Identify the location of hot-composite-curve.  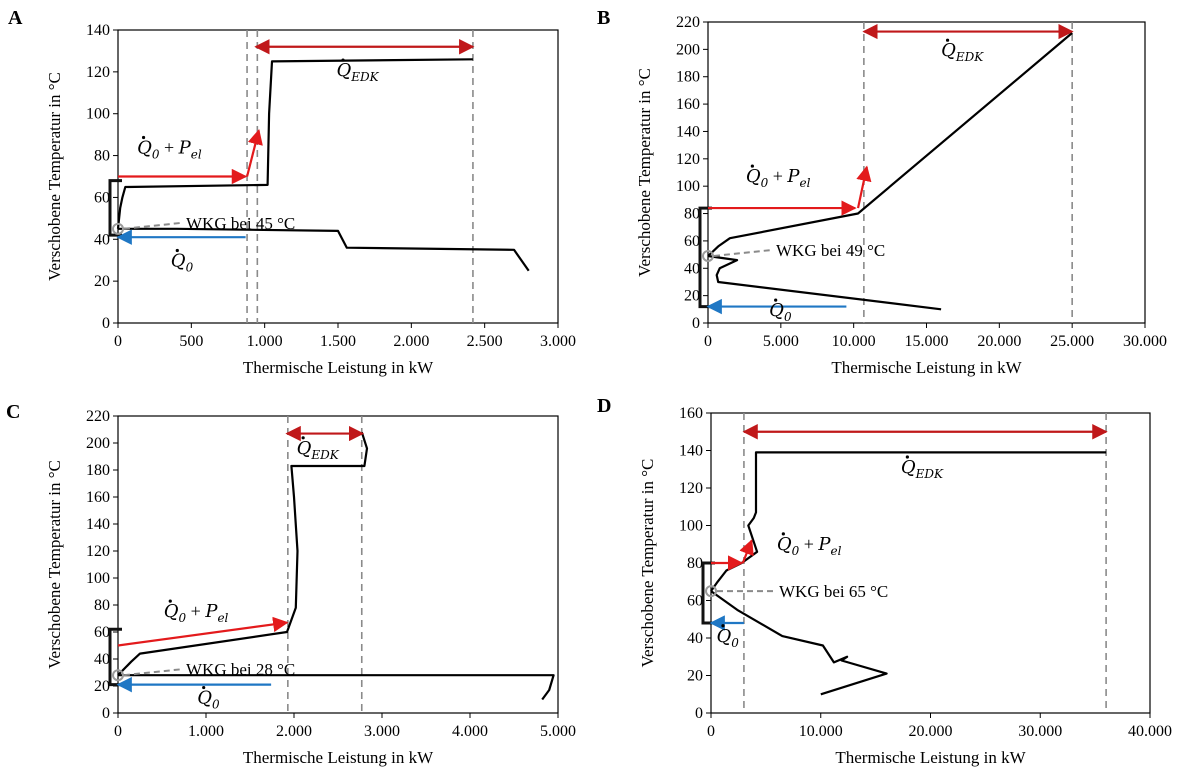
(908, 521).